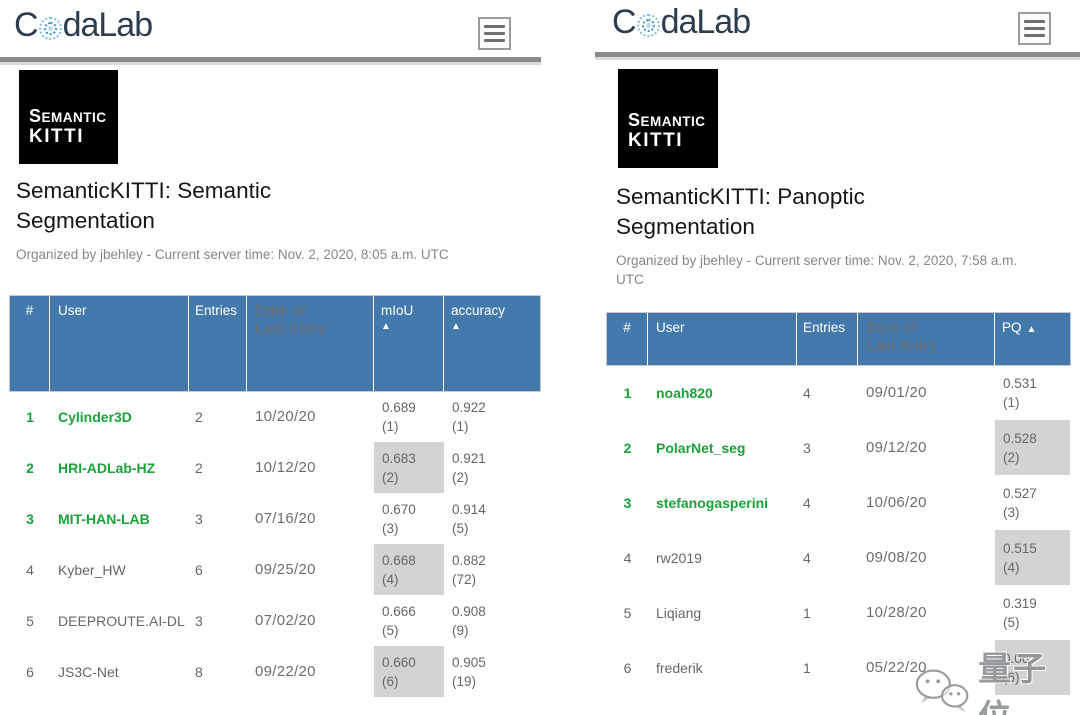 This screenshot has width=1080, height=715. What do you see at coordinates (807, 447) in the screenshot?
I see `entries-cell: 3` at bounding box center [807, 447].